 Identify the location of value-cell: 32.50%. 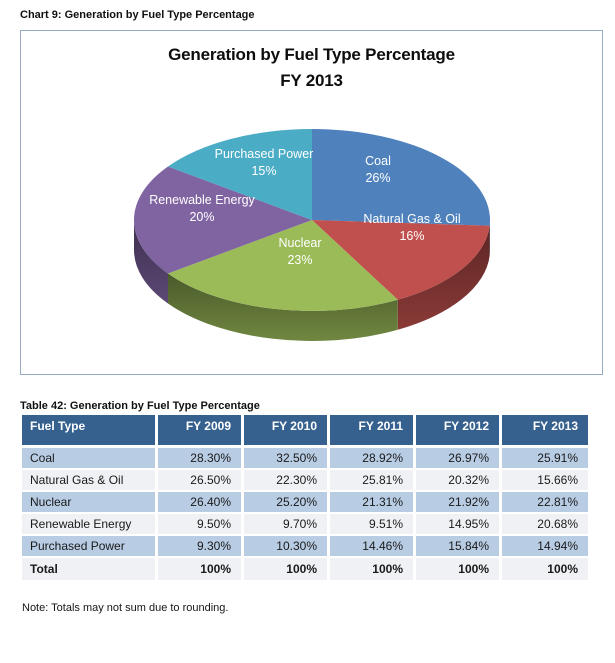
(287, 459).